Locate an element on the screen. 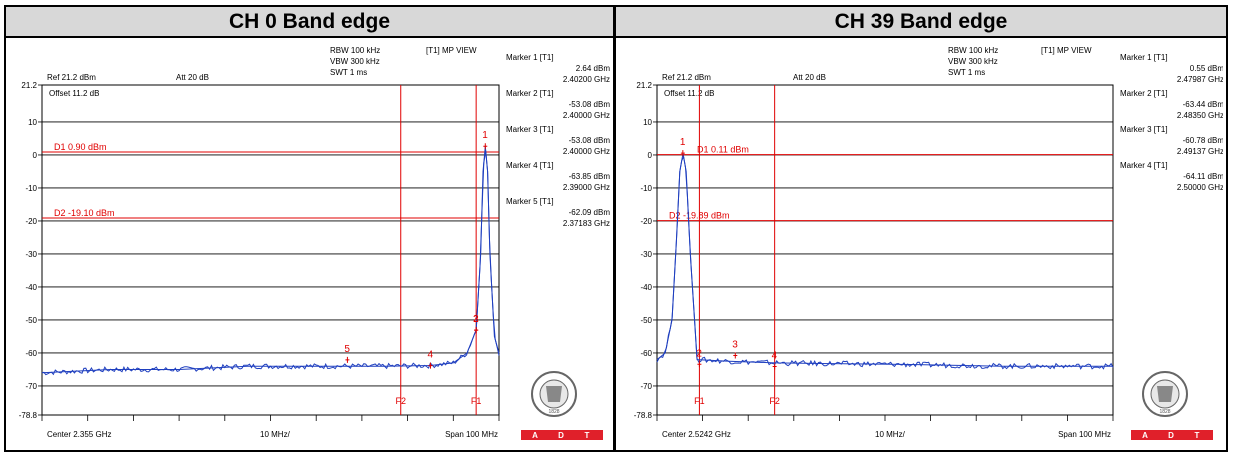 This screenshot has height=455, width=1233. adt-badge is located at coordinates (1172, 435).